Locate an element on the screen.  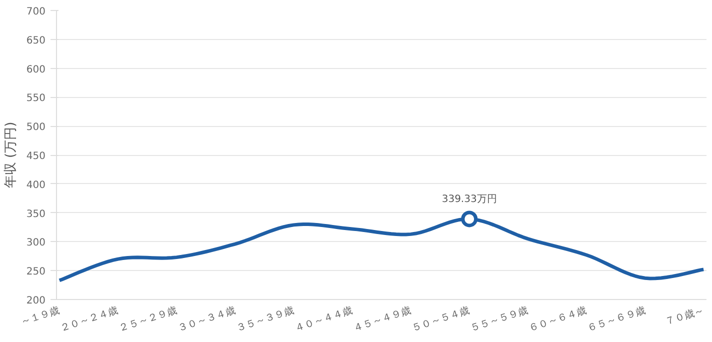
y-tick-label: 350 is located at coordinates (36, 214).